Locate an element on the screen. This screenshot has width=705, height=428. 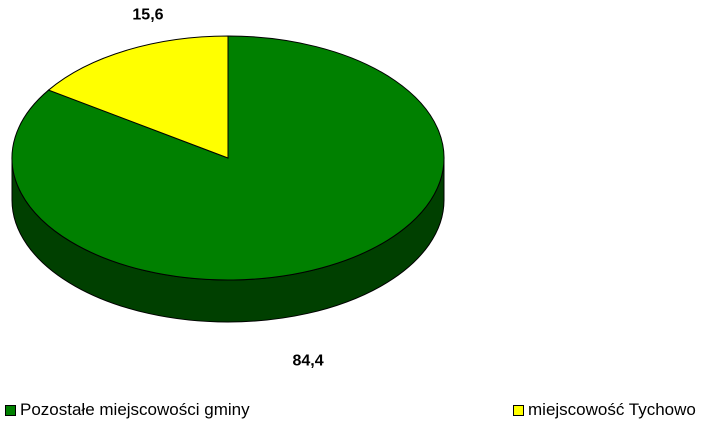
legend-label-tychowo: miejscowość Tychowo is located at coordinates (612, 409).